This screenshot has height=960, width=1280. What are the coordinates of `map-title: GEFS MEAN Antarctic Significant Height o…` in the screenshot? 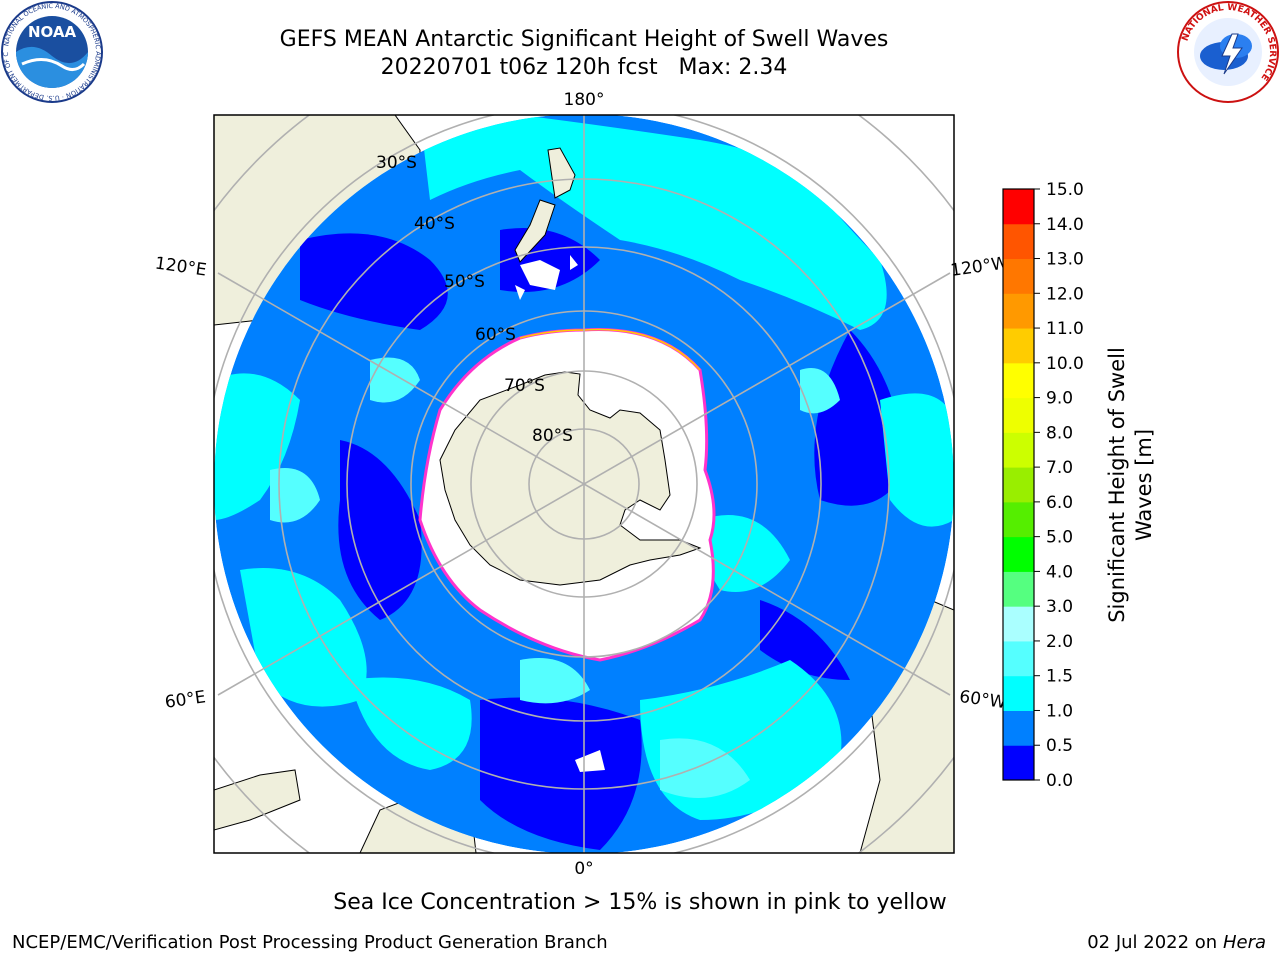 It's located at (584, 39).